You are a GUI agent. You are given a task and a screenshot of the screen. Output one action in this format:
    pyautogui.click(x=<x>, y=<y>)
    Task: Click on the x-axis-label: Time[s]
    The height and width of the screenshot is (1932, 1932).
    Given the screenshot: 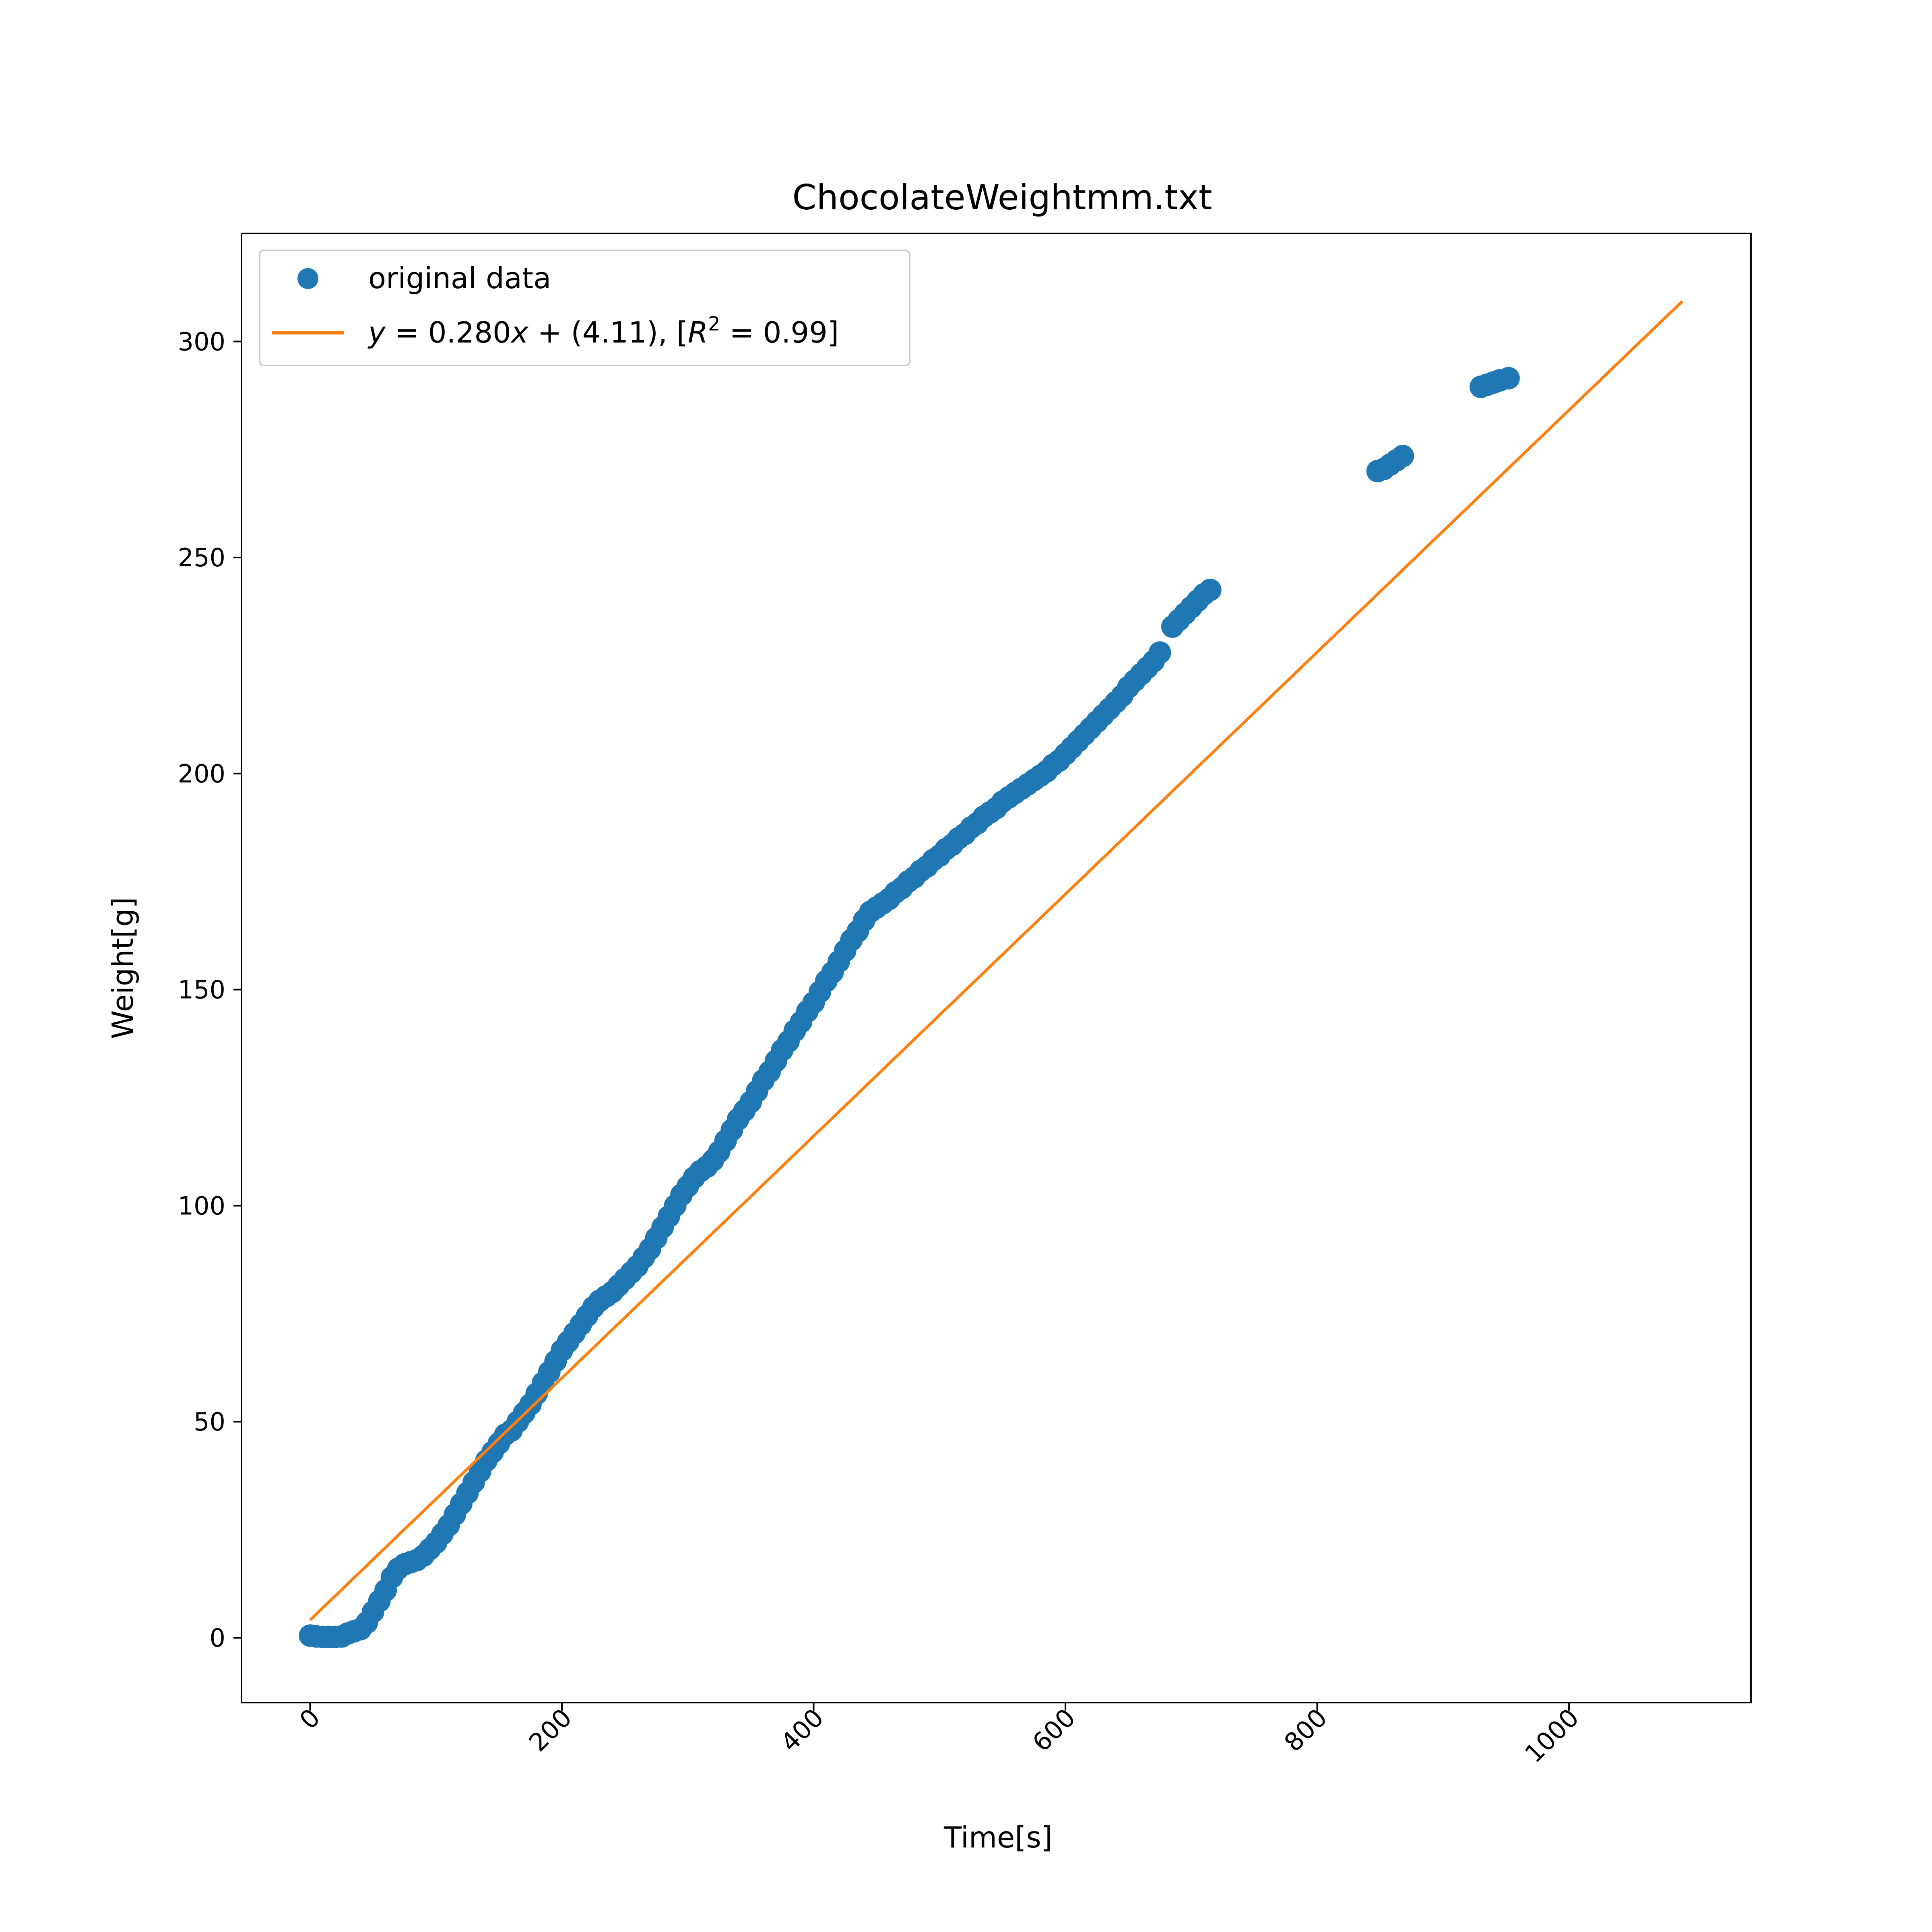 What is the action you would take?
    pyautogui.click(x=998, y=1837)
    